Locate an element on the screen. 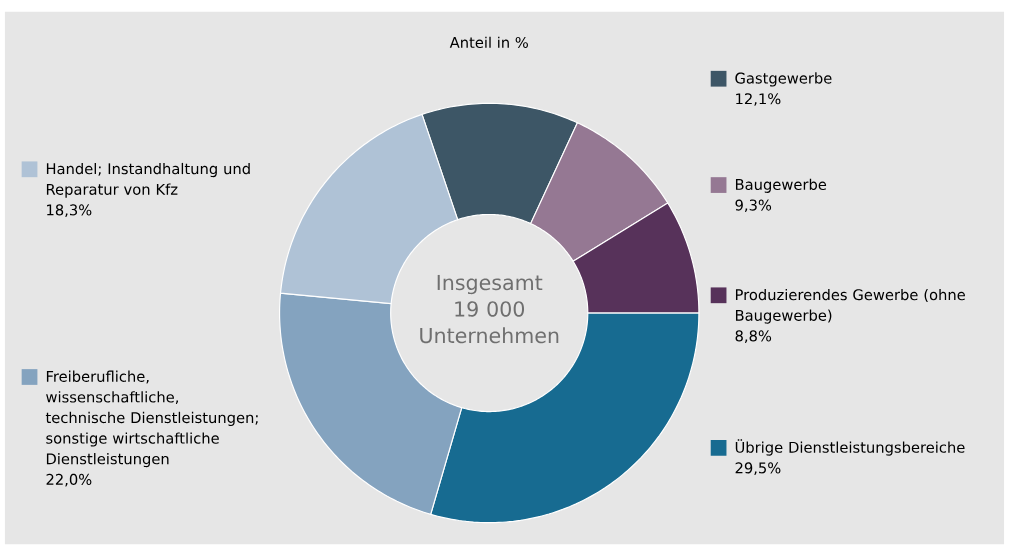 This screenshot has height=552, width=1020. data-label: 9,3% is located at coordinates (753, 206).